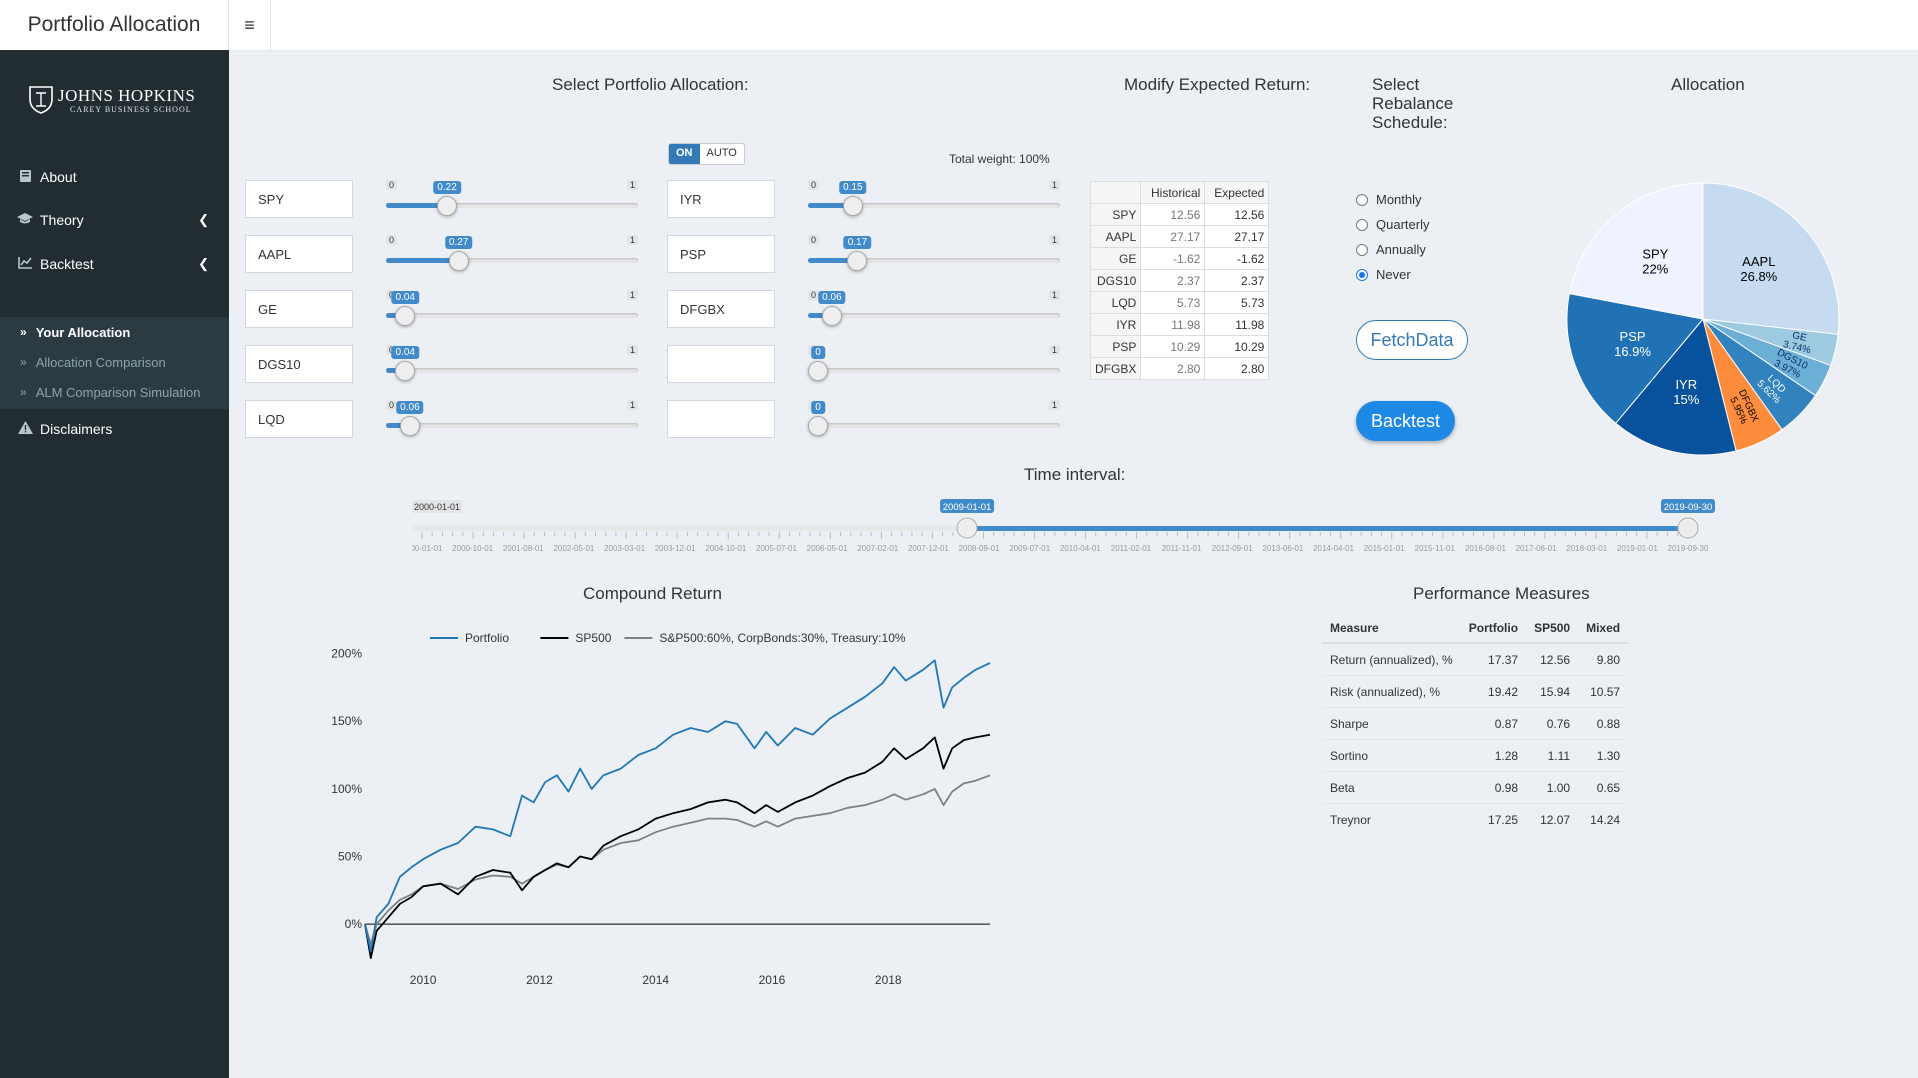 Image resolution: width=1918 pixels, height=1078 pixels. I want to click on slider-fill, so click(820, 315).